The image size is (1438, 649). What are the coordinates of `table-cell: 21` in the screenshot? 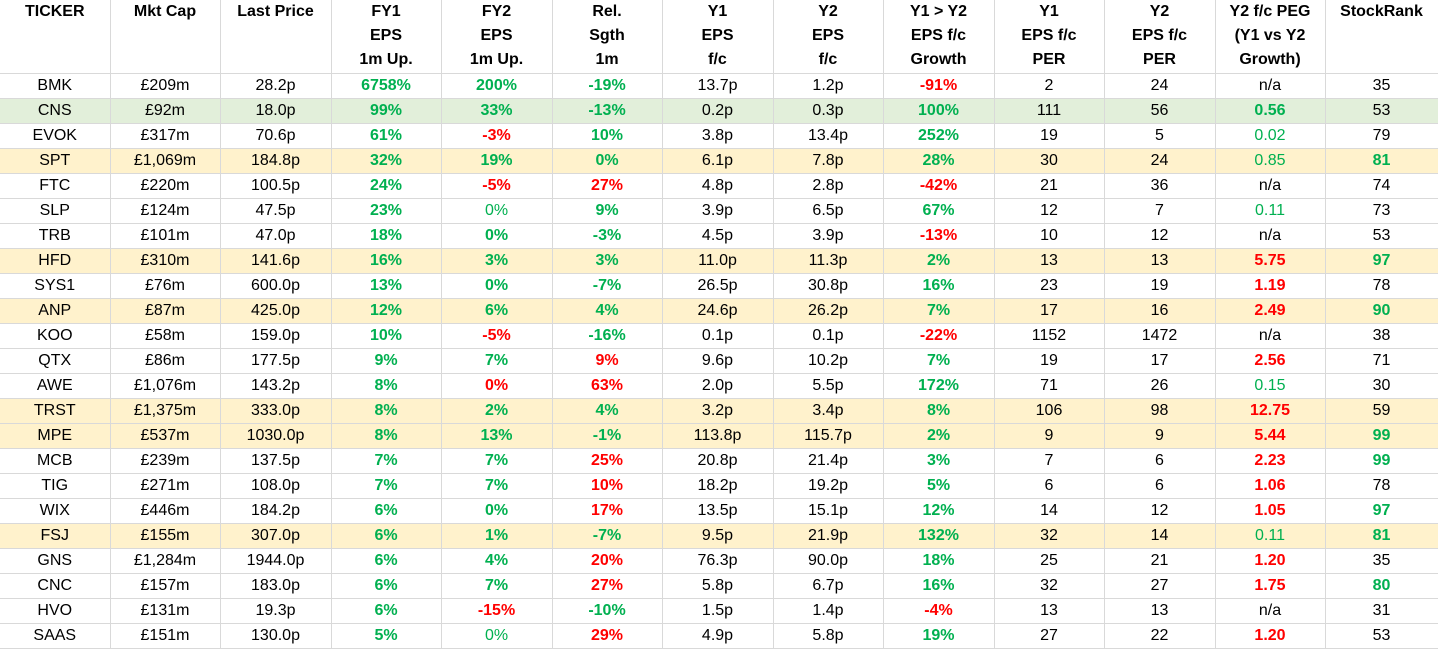 It's located at (1049, 186).